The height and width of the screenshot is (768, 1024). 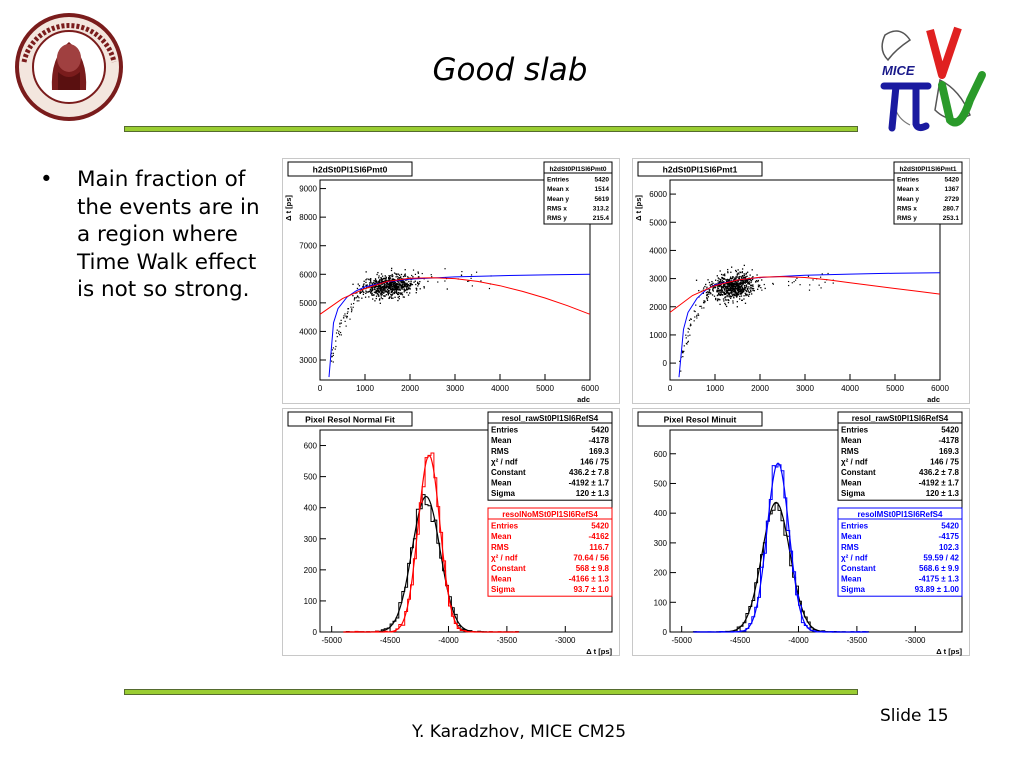 What do you see at coordinates (851, 579) in the screenshot?
I see `stats-key: Mean` at bounding box center [851, 579].